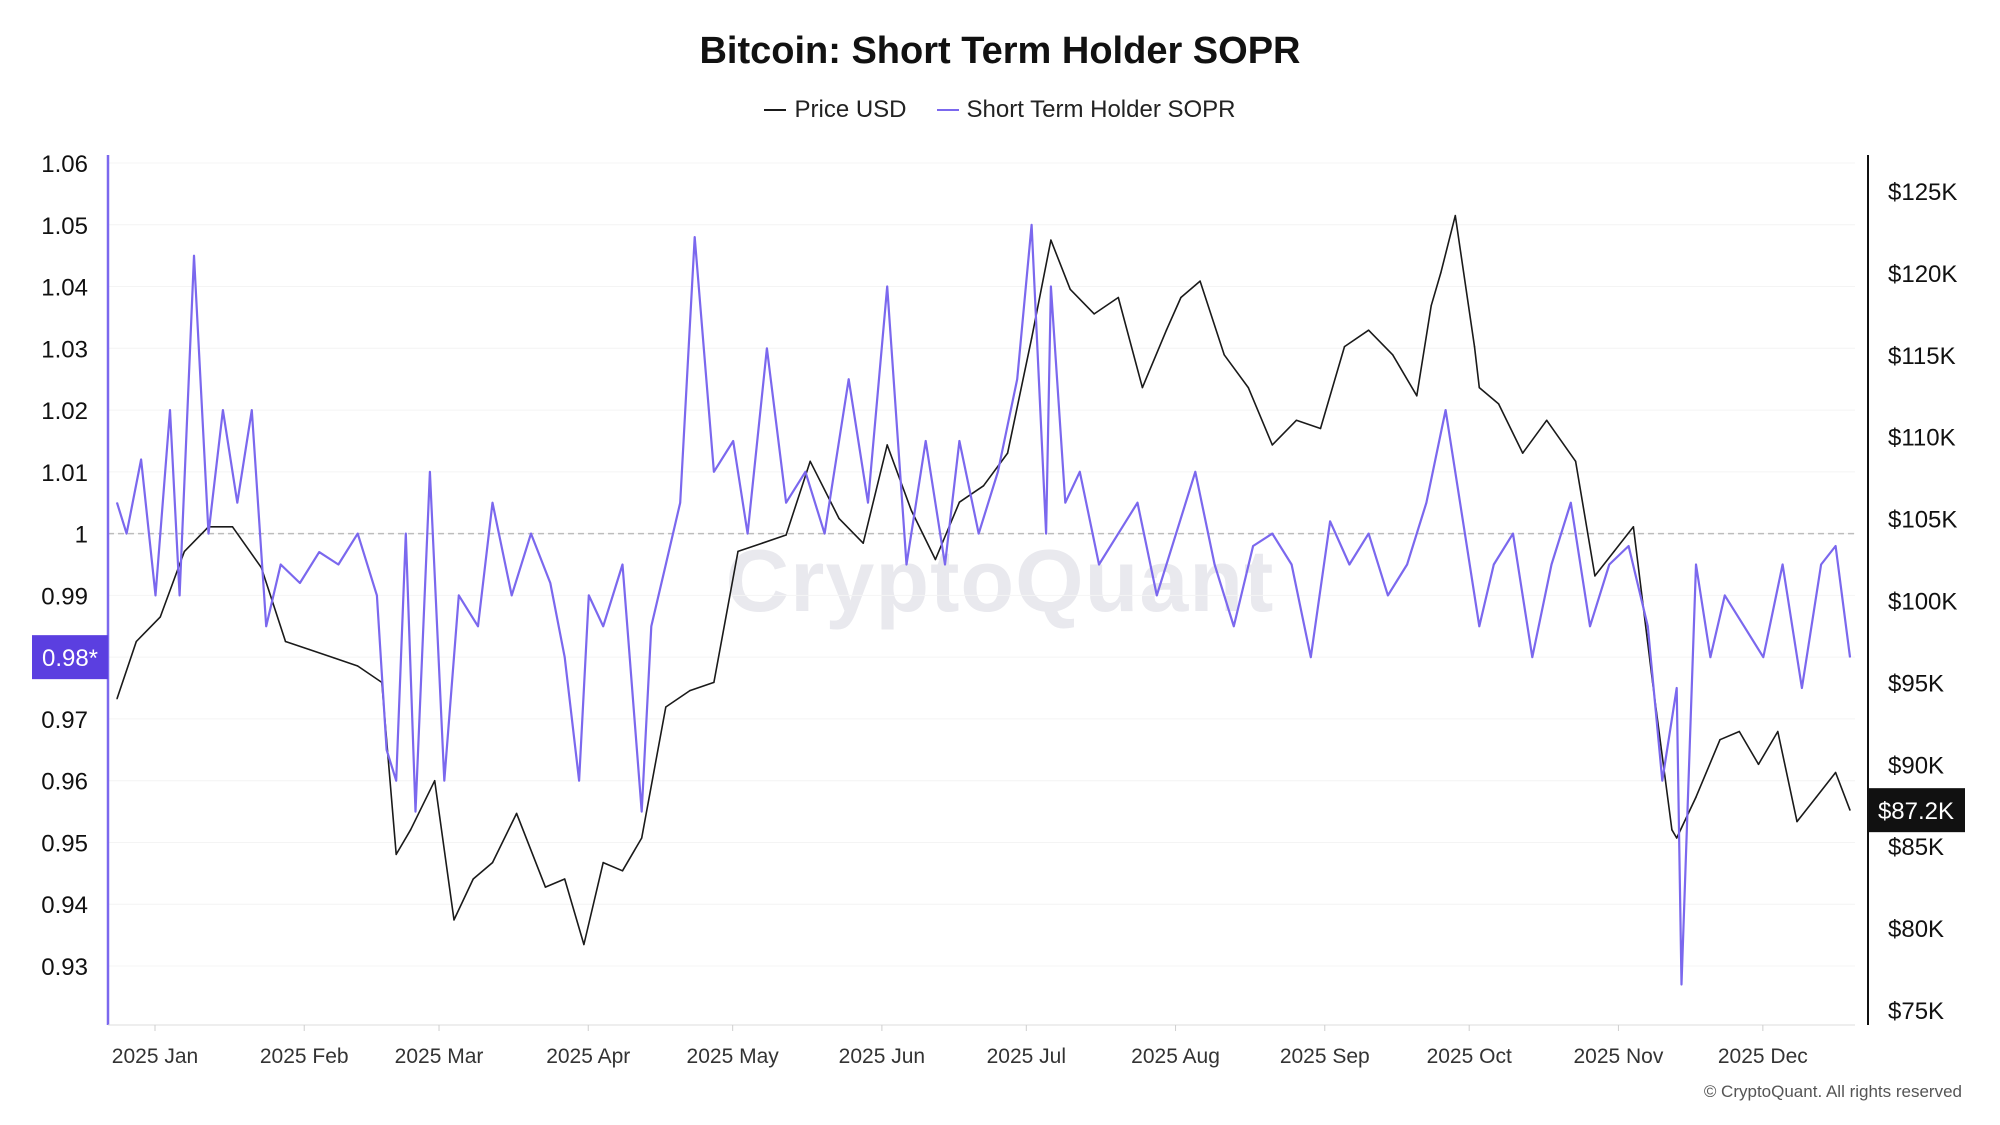 The height and width of the screenshot is (1125, 2000). Describe the element at coordinates (1922, 602) in the screenshot. I see `y-right-tick-label-5: $100K` at that location.